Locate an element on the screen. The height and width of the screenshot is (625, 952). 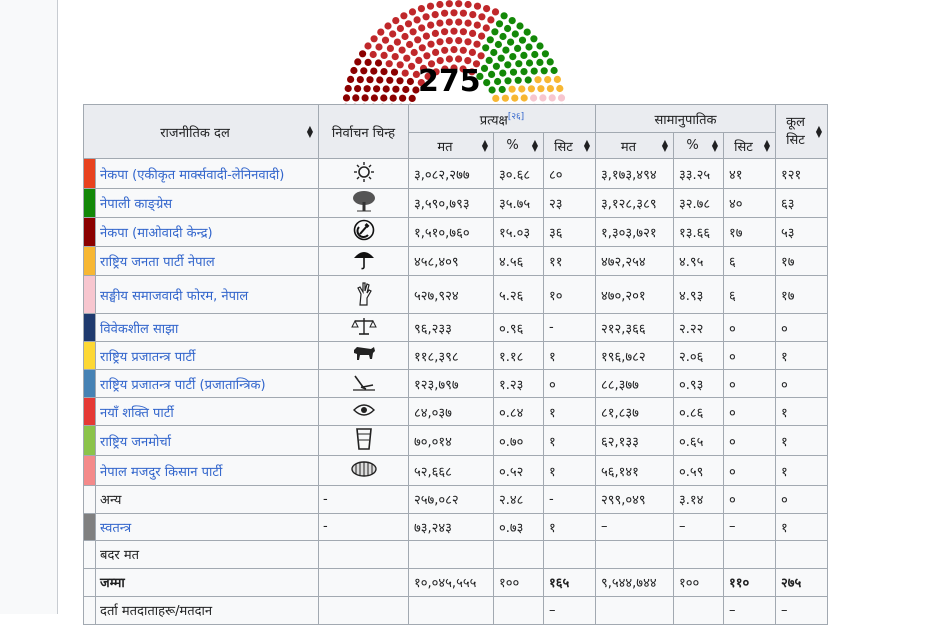
col-fptp-votes: मत▲▼ is located at coordinates (451, 146).